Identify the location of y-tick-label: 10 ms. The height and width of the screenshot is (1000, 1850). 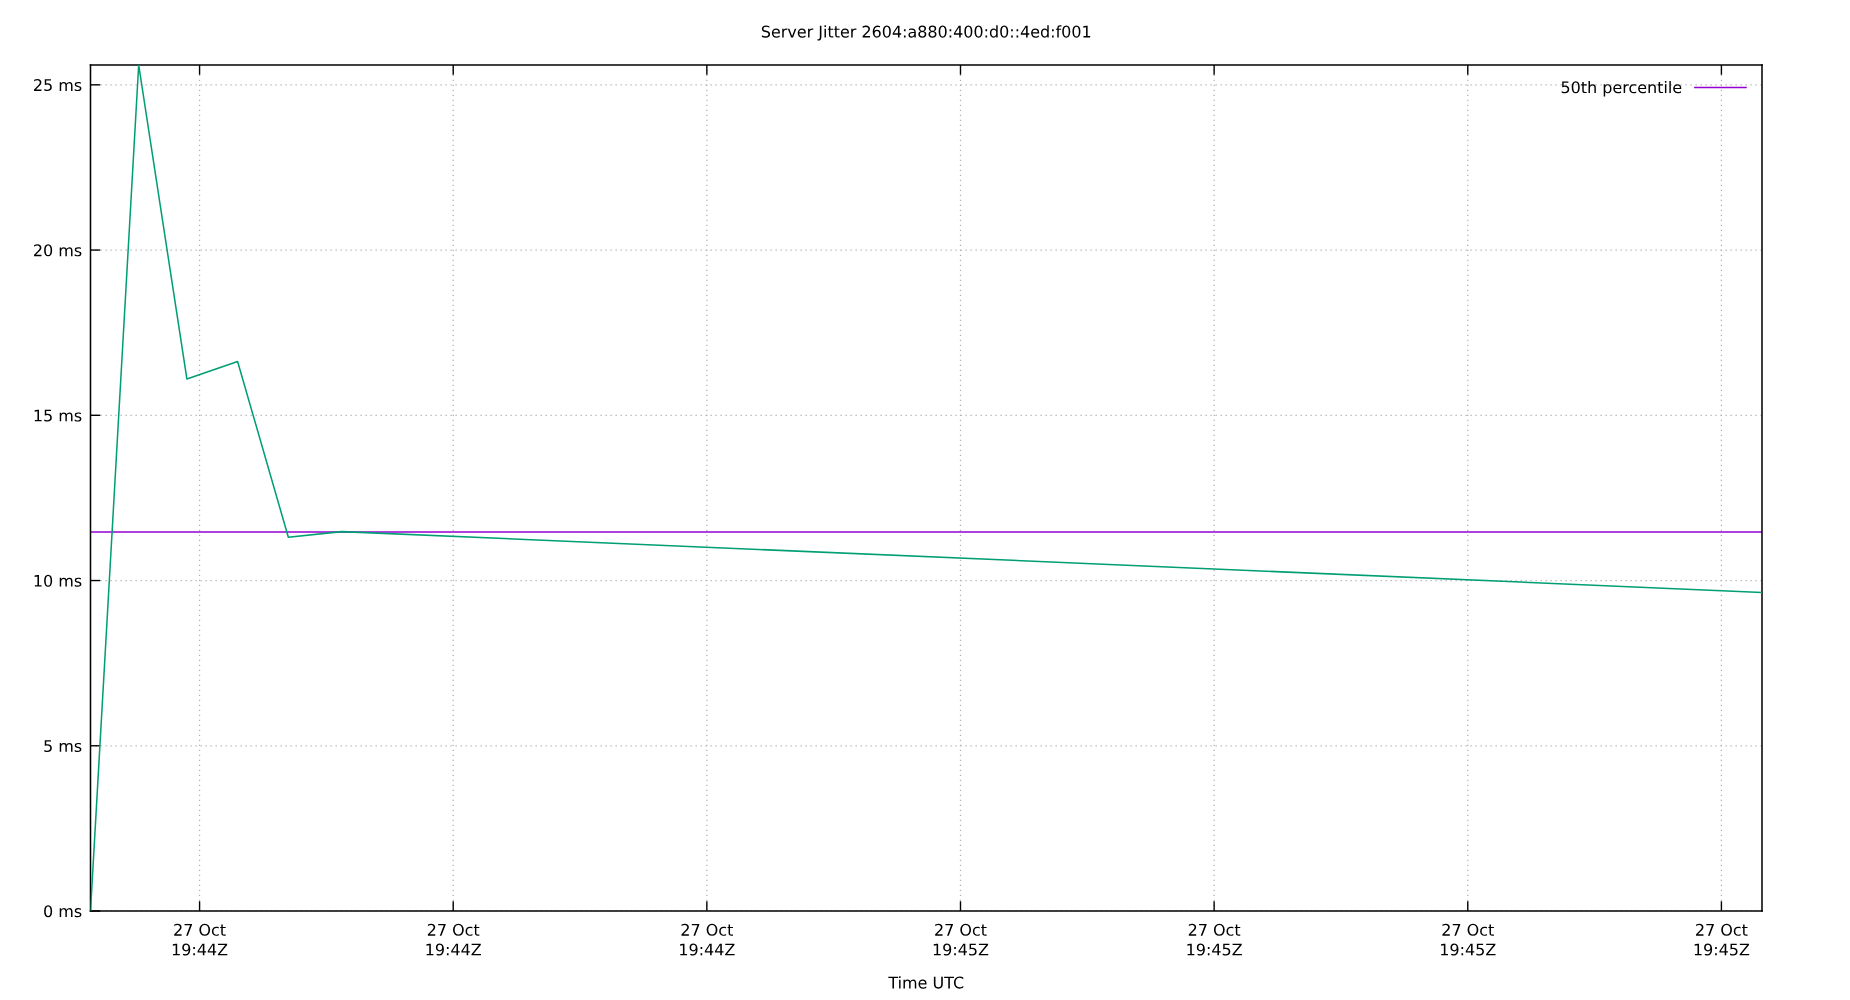
(58, 580).